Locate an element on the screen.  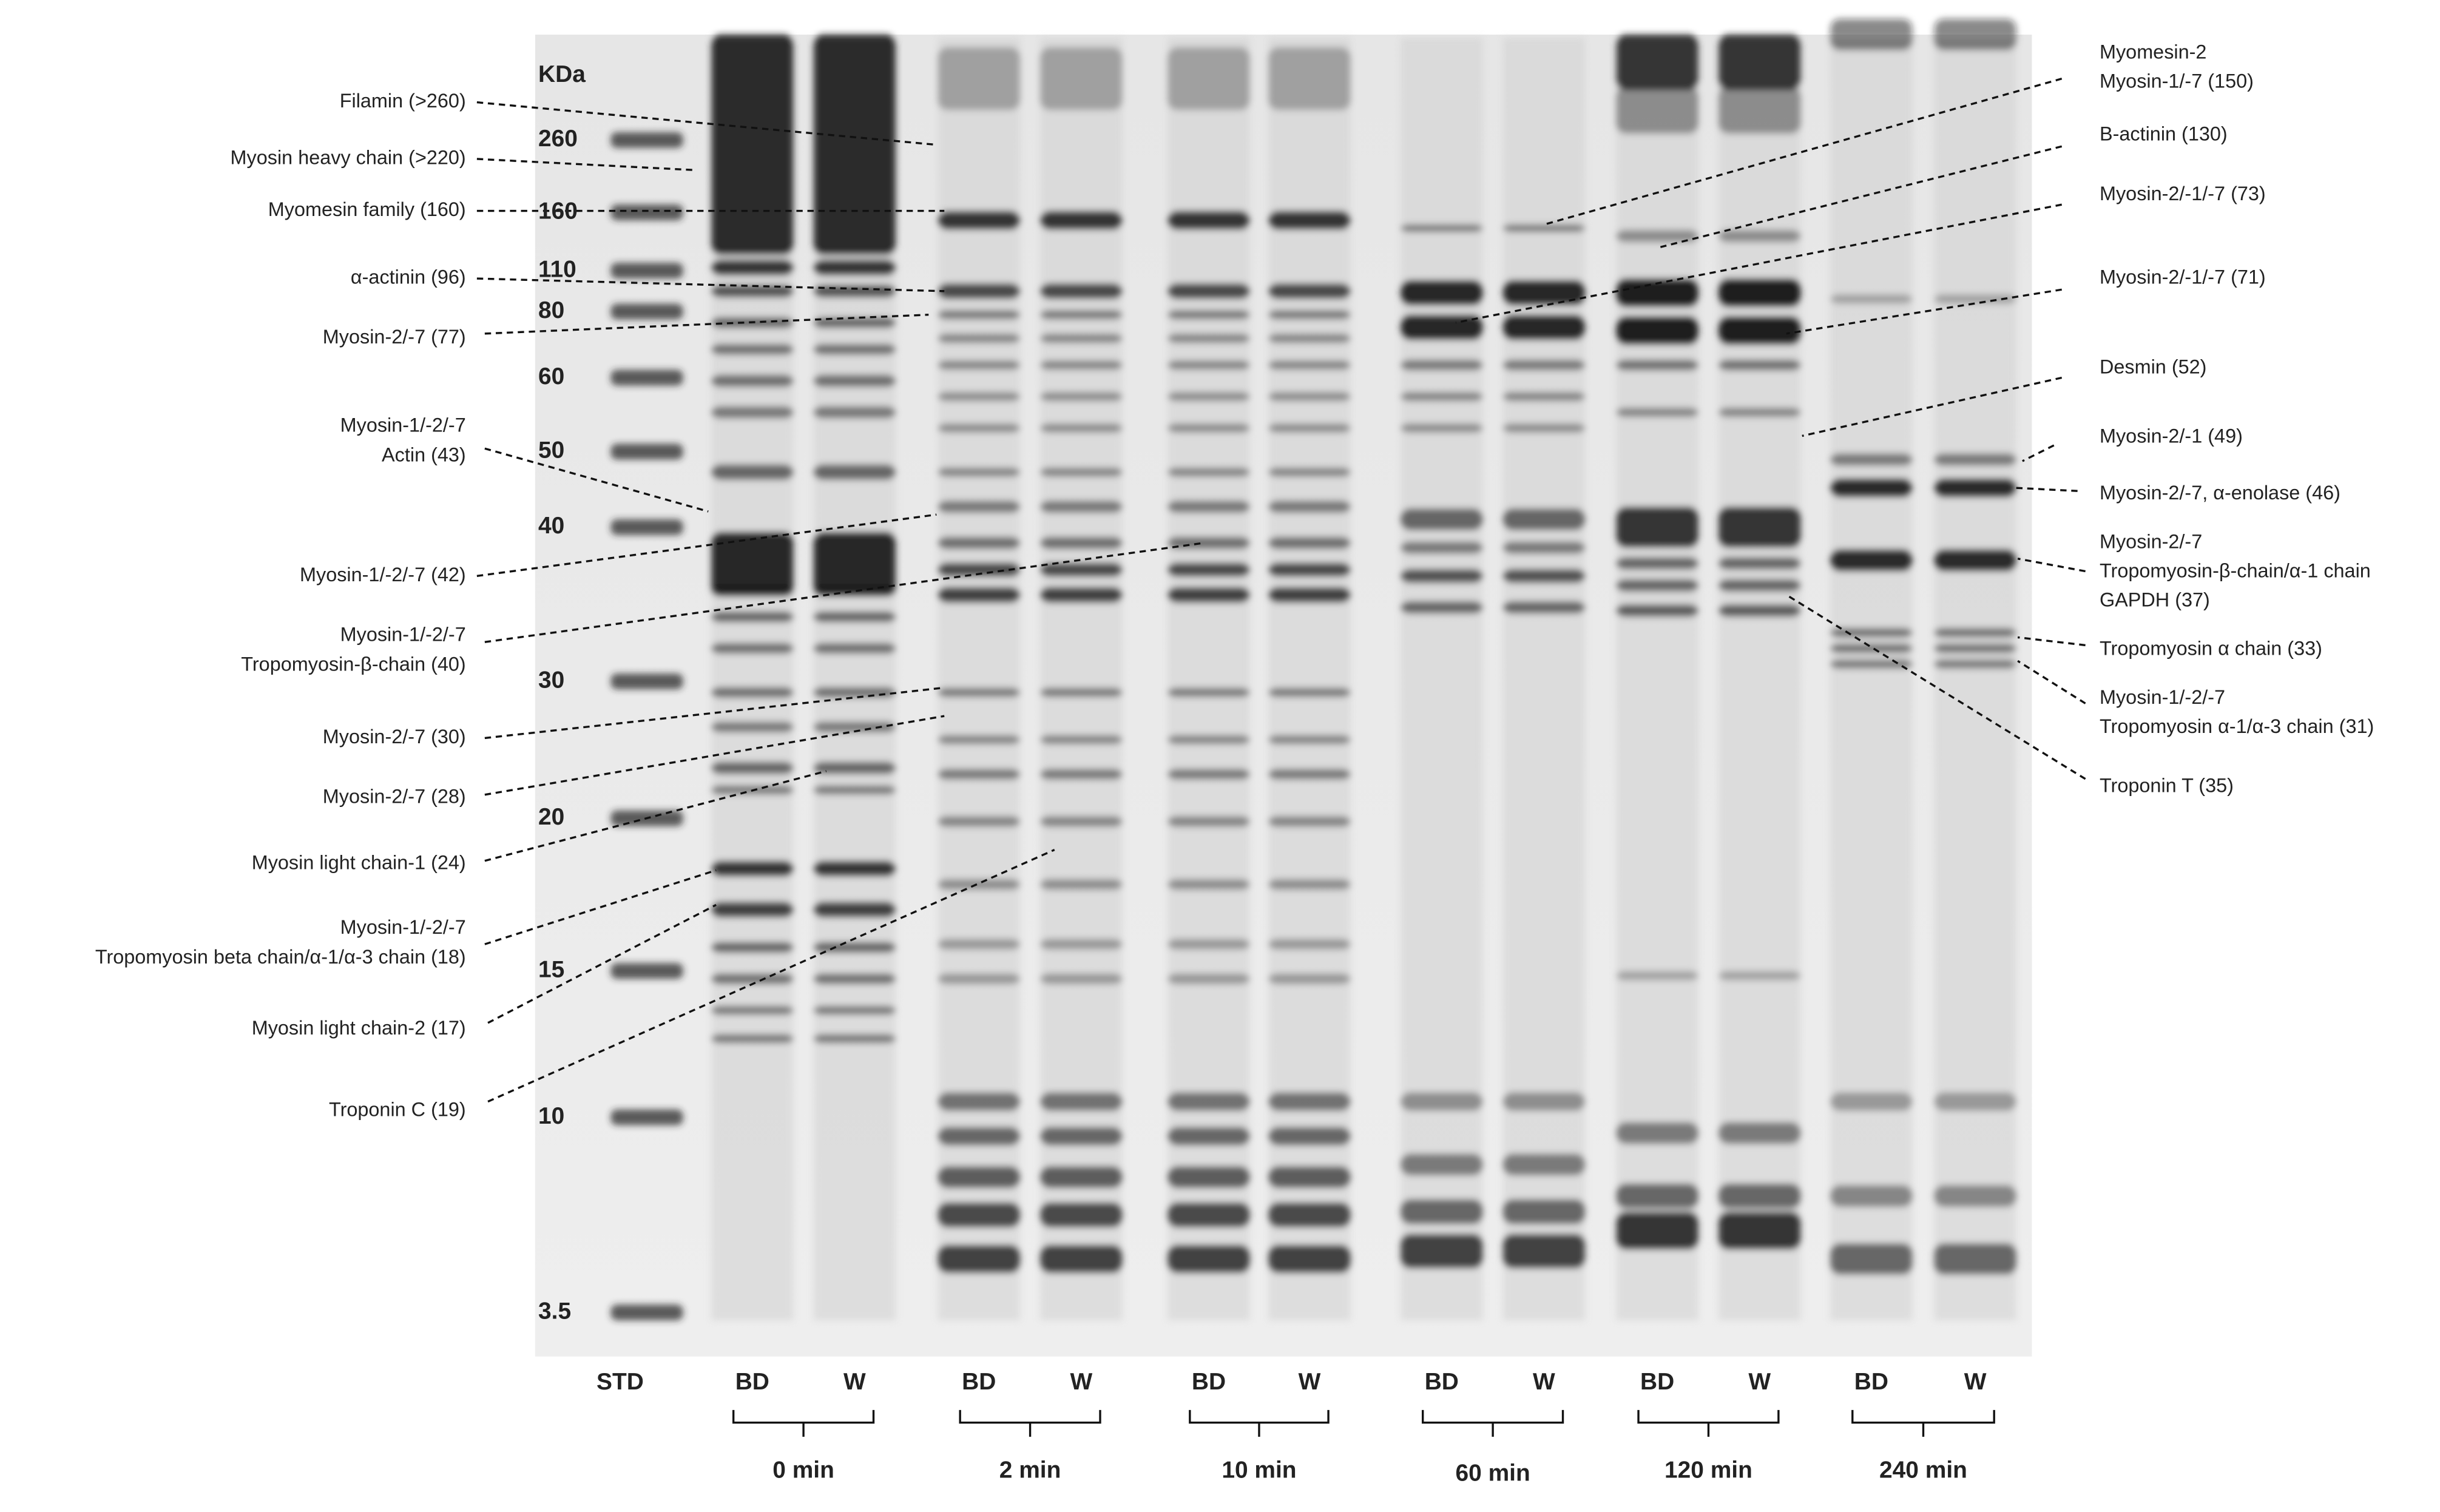
lane-label: BD is located at coordinates (1209, 1382).